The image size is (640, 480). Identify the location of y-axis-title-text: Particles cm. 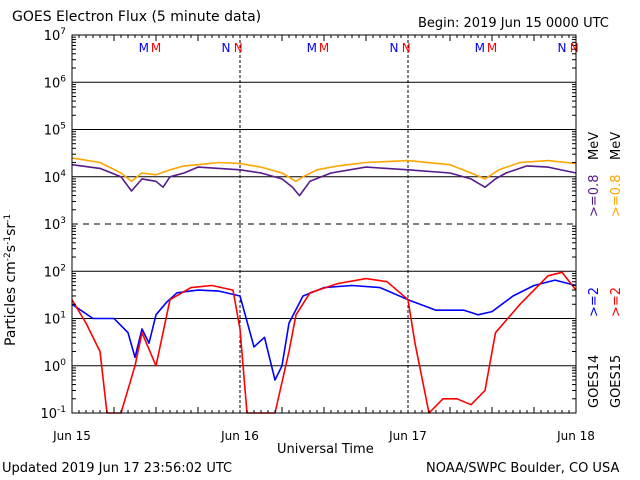
(11, 303).